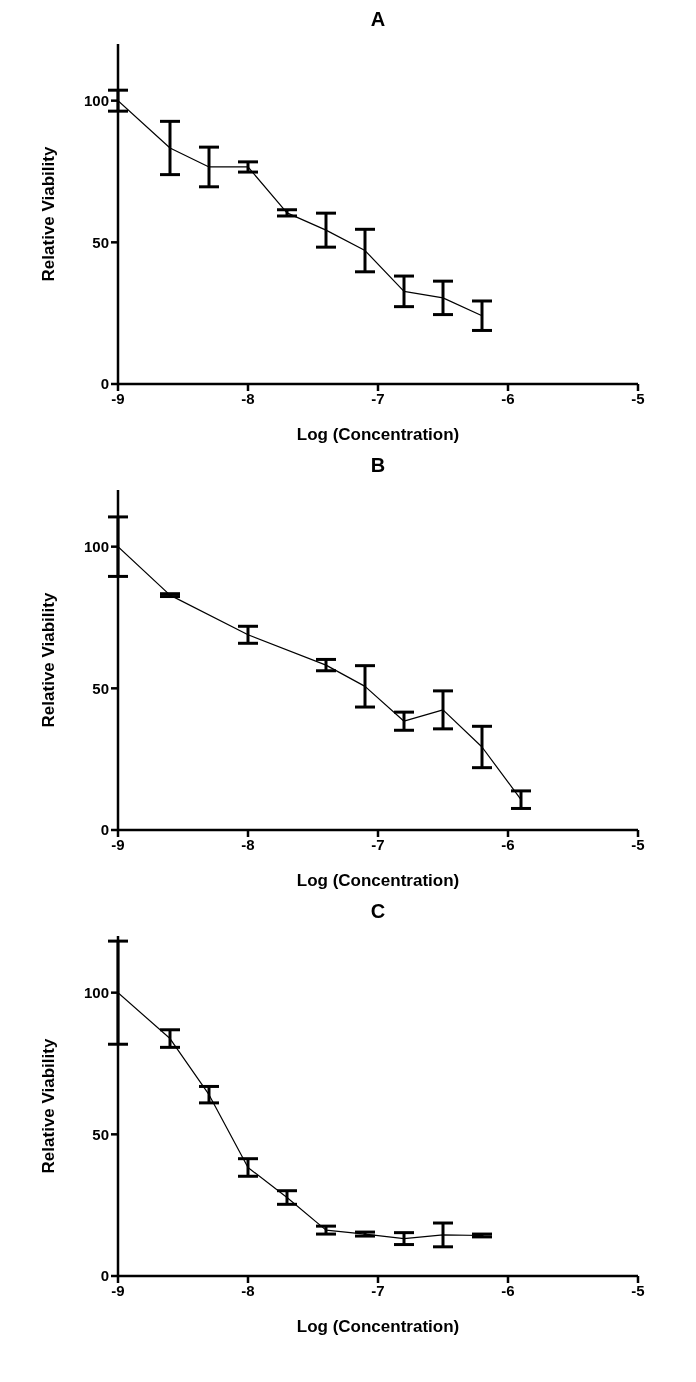 This screenshot has height=1382, width=696. Describe the element at coordinates (378, 912) in the screenshot. I see `chart-title: C` at that location.